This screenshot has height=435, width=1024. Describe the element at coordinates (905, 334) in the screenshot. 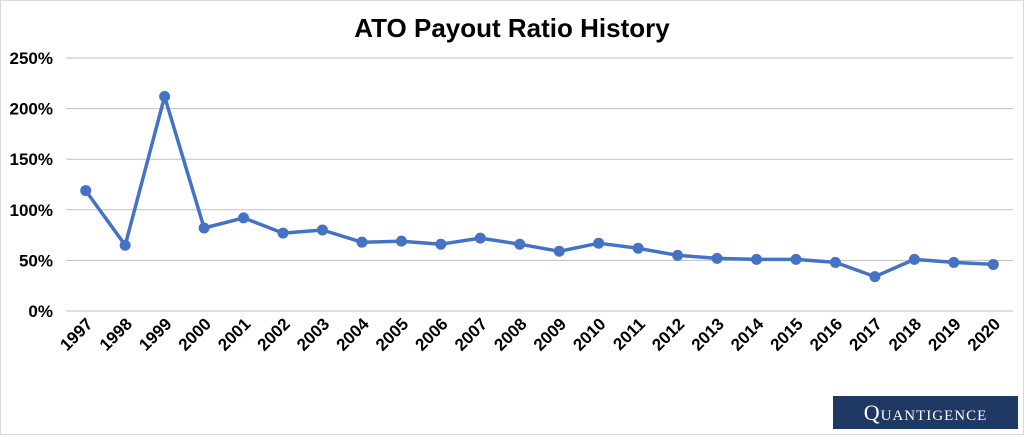

I see `x-tick-label: 2018` at that location.